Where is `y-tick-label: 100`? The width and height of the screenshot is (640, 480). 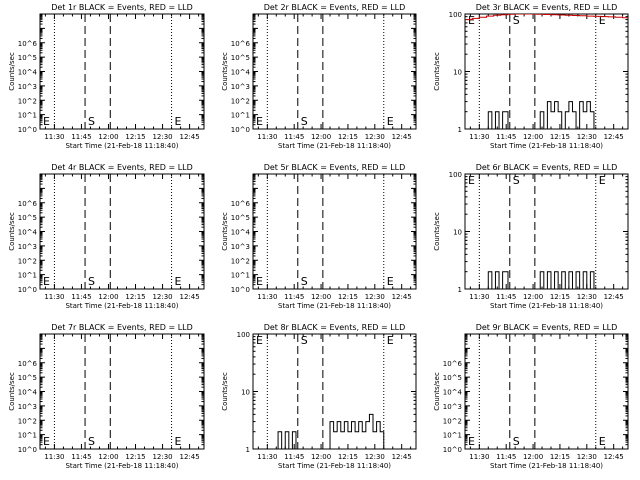
y-tick-label: 100 is located at coordinates (243, 335).